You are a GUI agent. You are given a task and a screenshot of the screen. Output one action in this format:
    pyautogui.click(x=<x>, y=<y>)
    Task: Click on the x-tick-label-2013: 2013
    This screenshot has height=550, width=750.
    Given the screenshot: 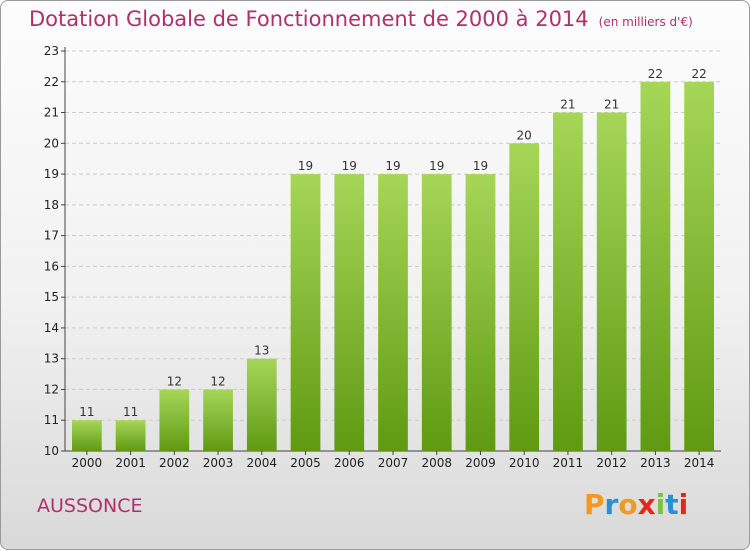 What is the action you would take?
    pyautogui.click(x=655, y=463)
    